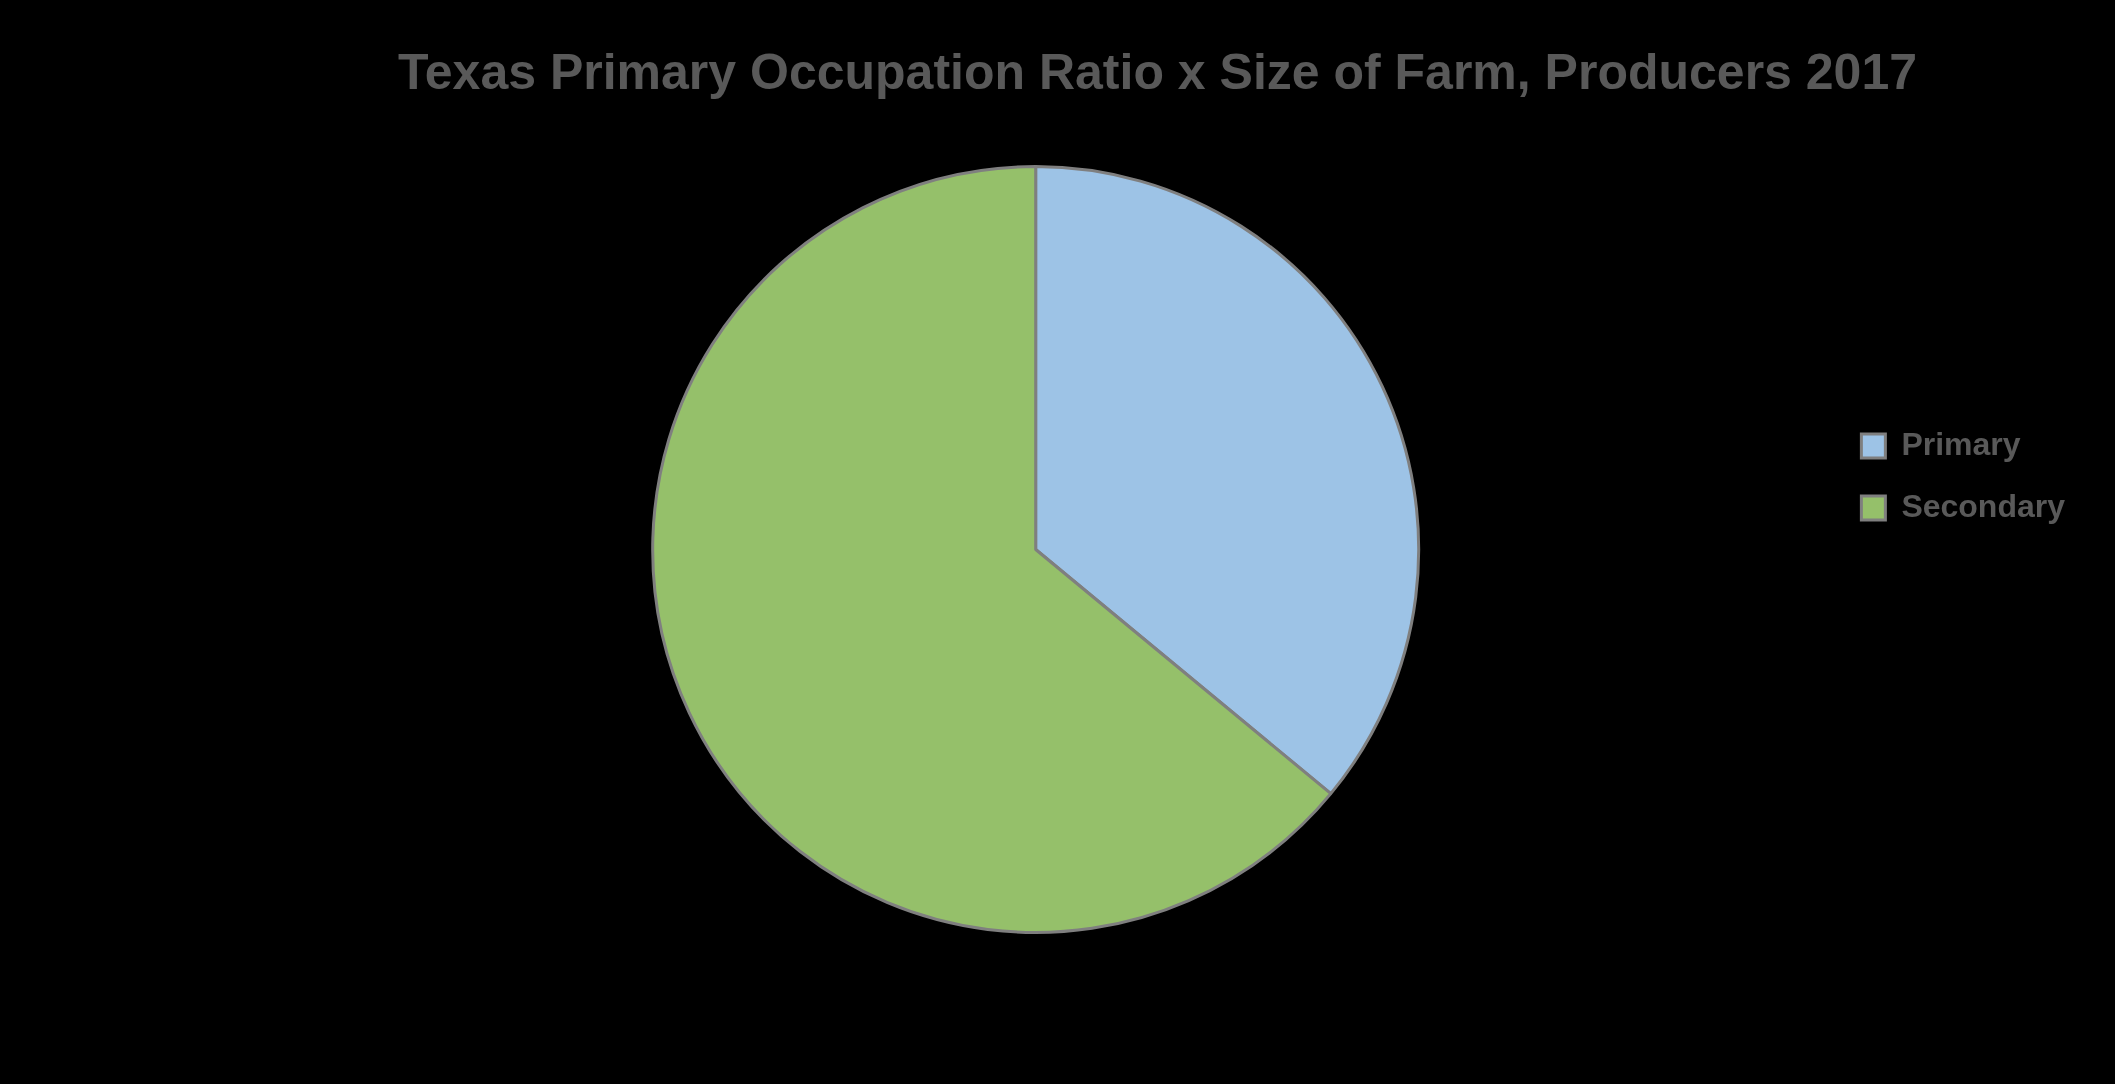  I want to click on legend-label: Secondary, so click(1983, 505).